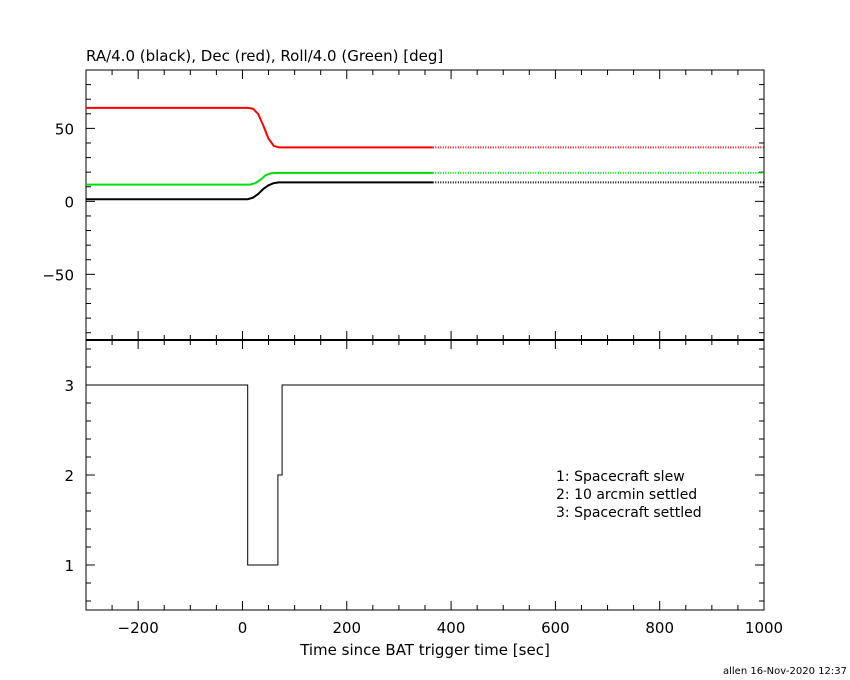 The image size is (850, 680). I want to click on x-tick-label: 800, so click(659, 628).